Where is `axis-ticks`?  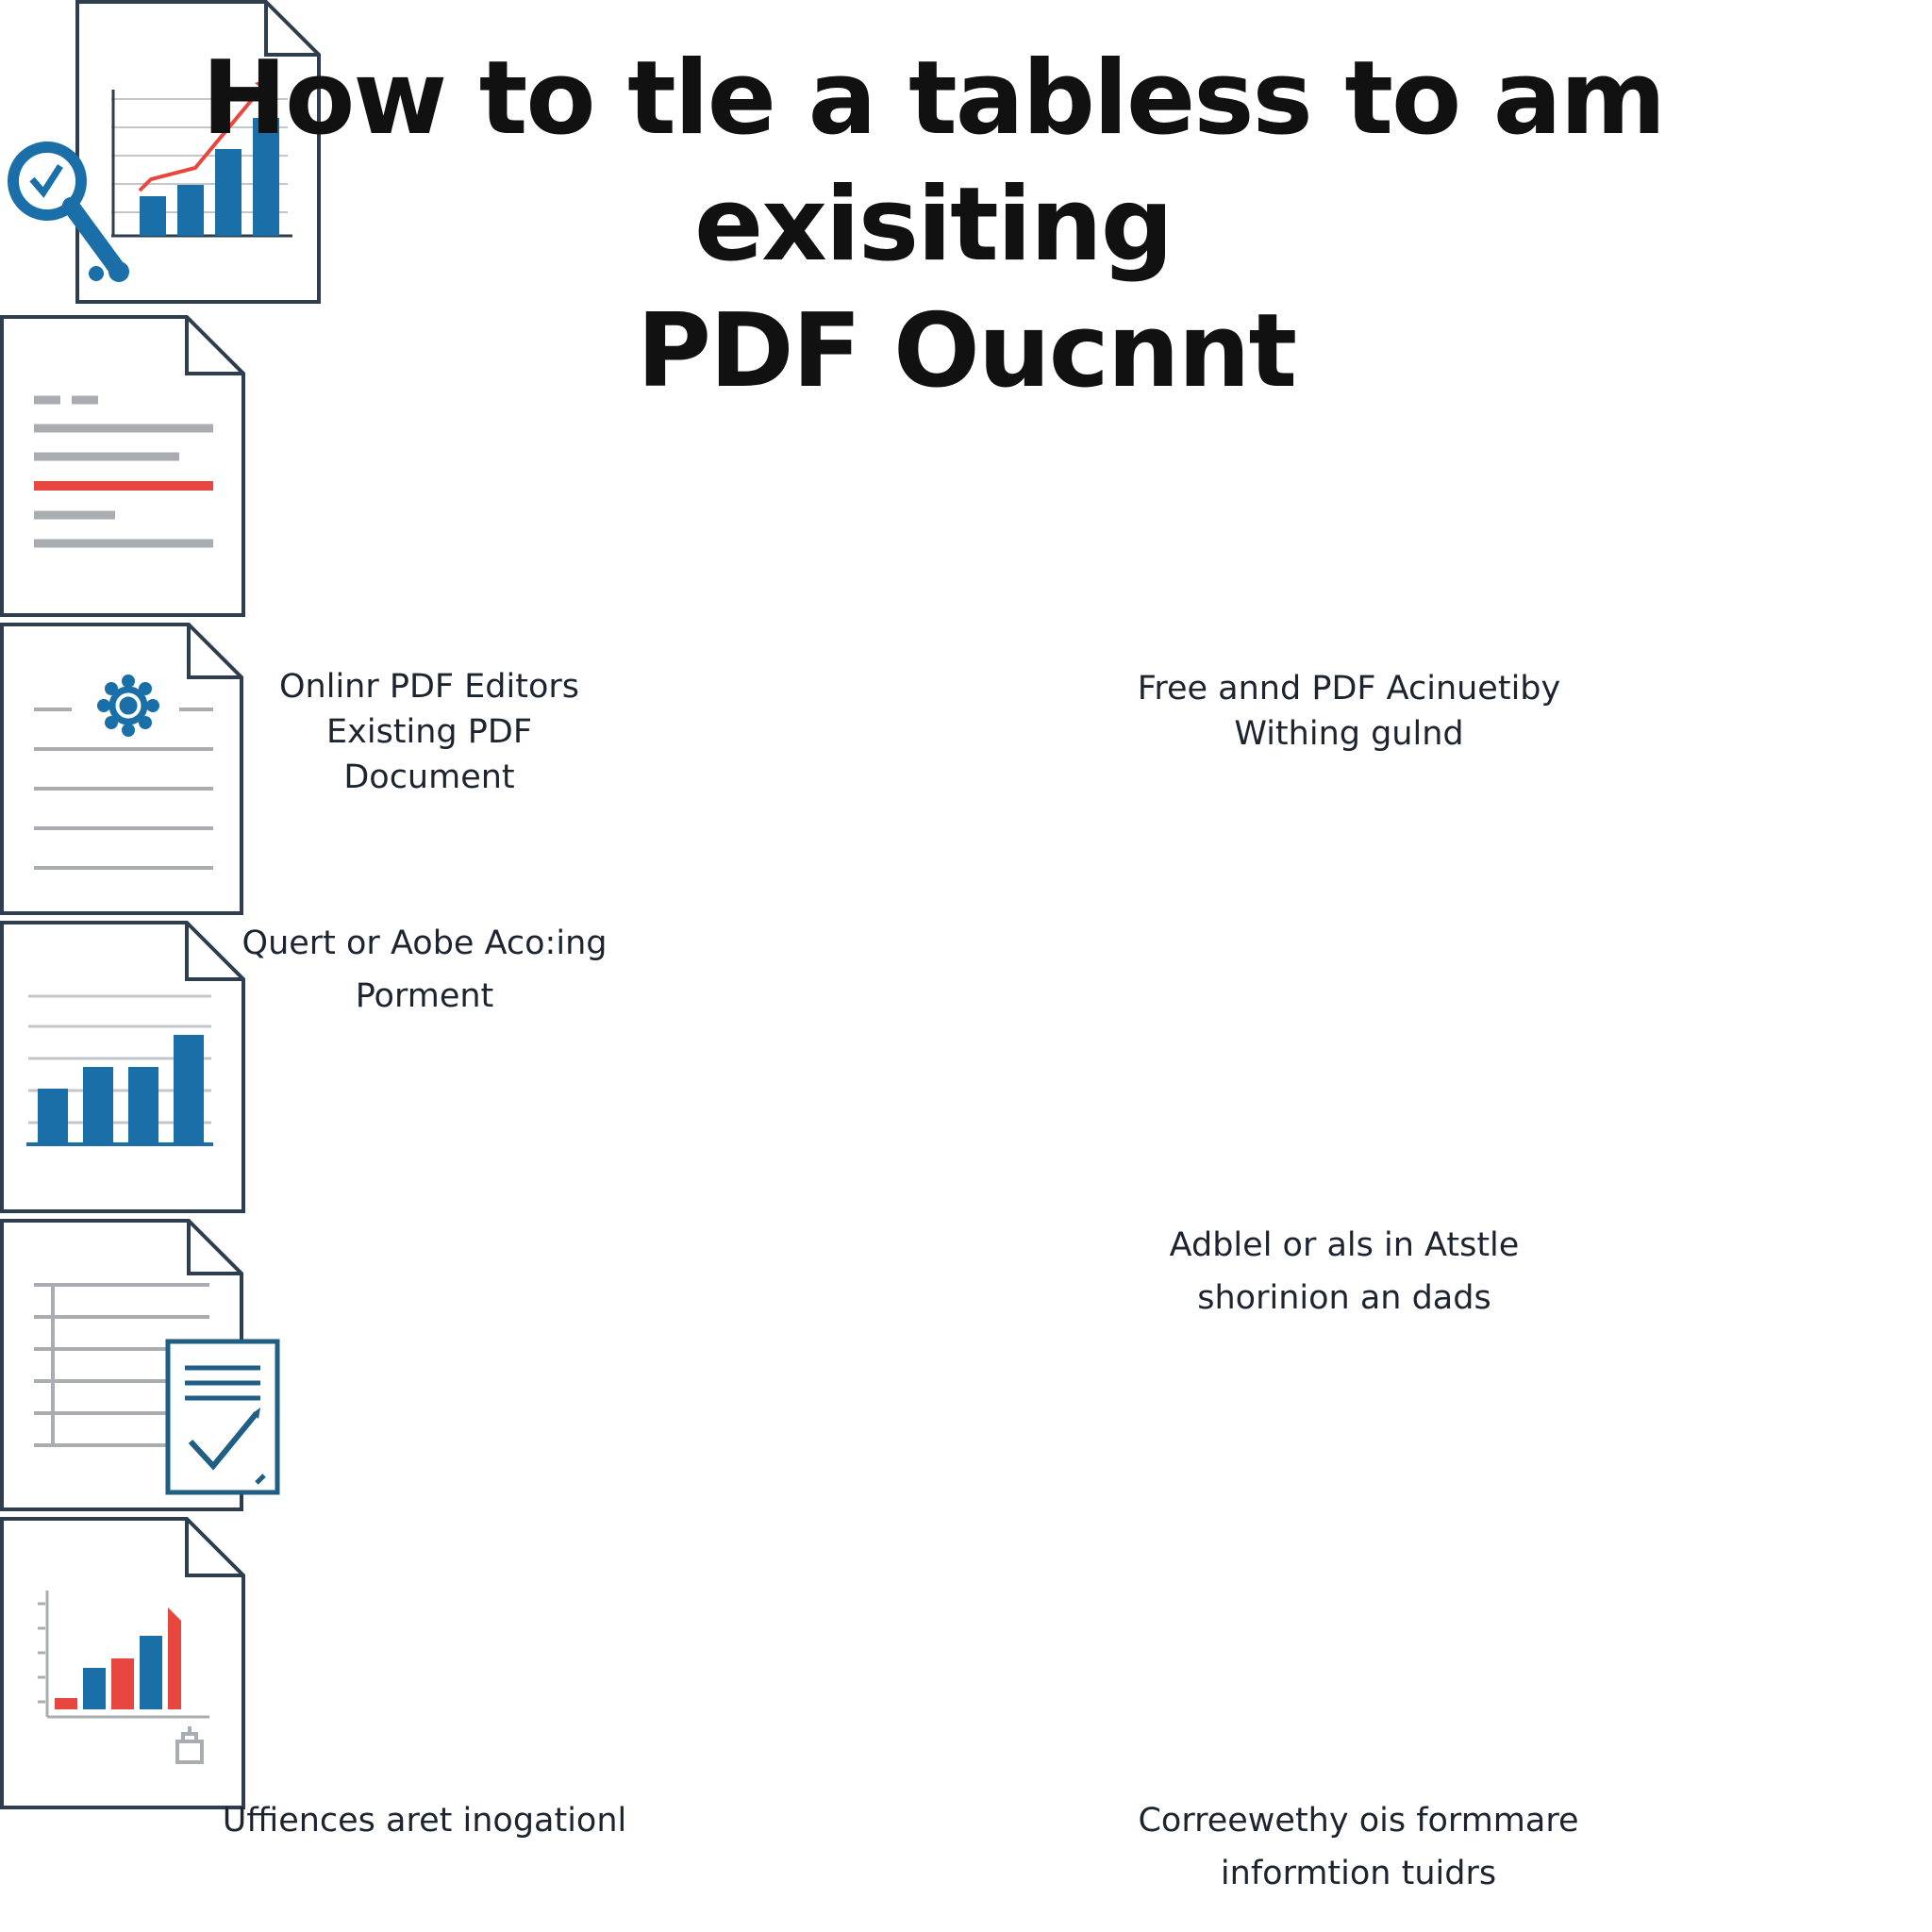
axis-ticks is located at coordinates (41, 1653).